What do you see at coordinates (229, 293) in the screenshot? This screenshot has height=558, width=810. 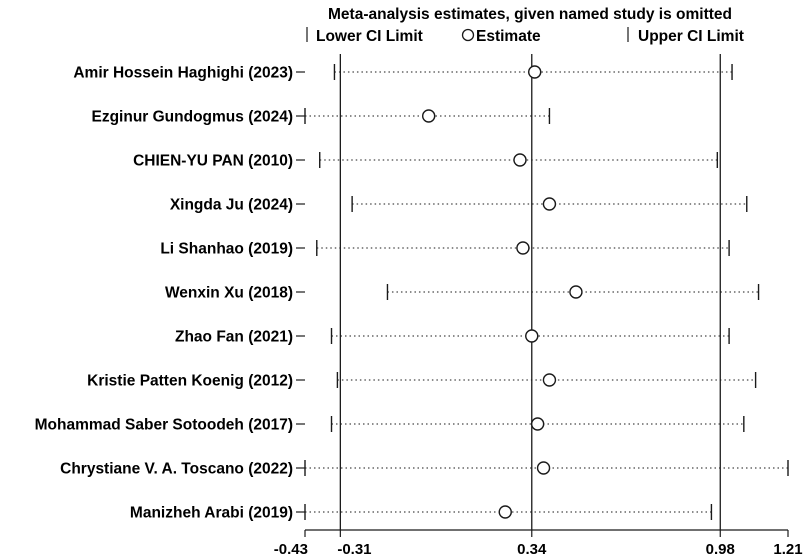 I see `study-label: Wenxin Xu (2018)` at bounding box center [229, 293].